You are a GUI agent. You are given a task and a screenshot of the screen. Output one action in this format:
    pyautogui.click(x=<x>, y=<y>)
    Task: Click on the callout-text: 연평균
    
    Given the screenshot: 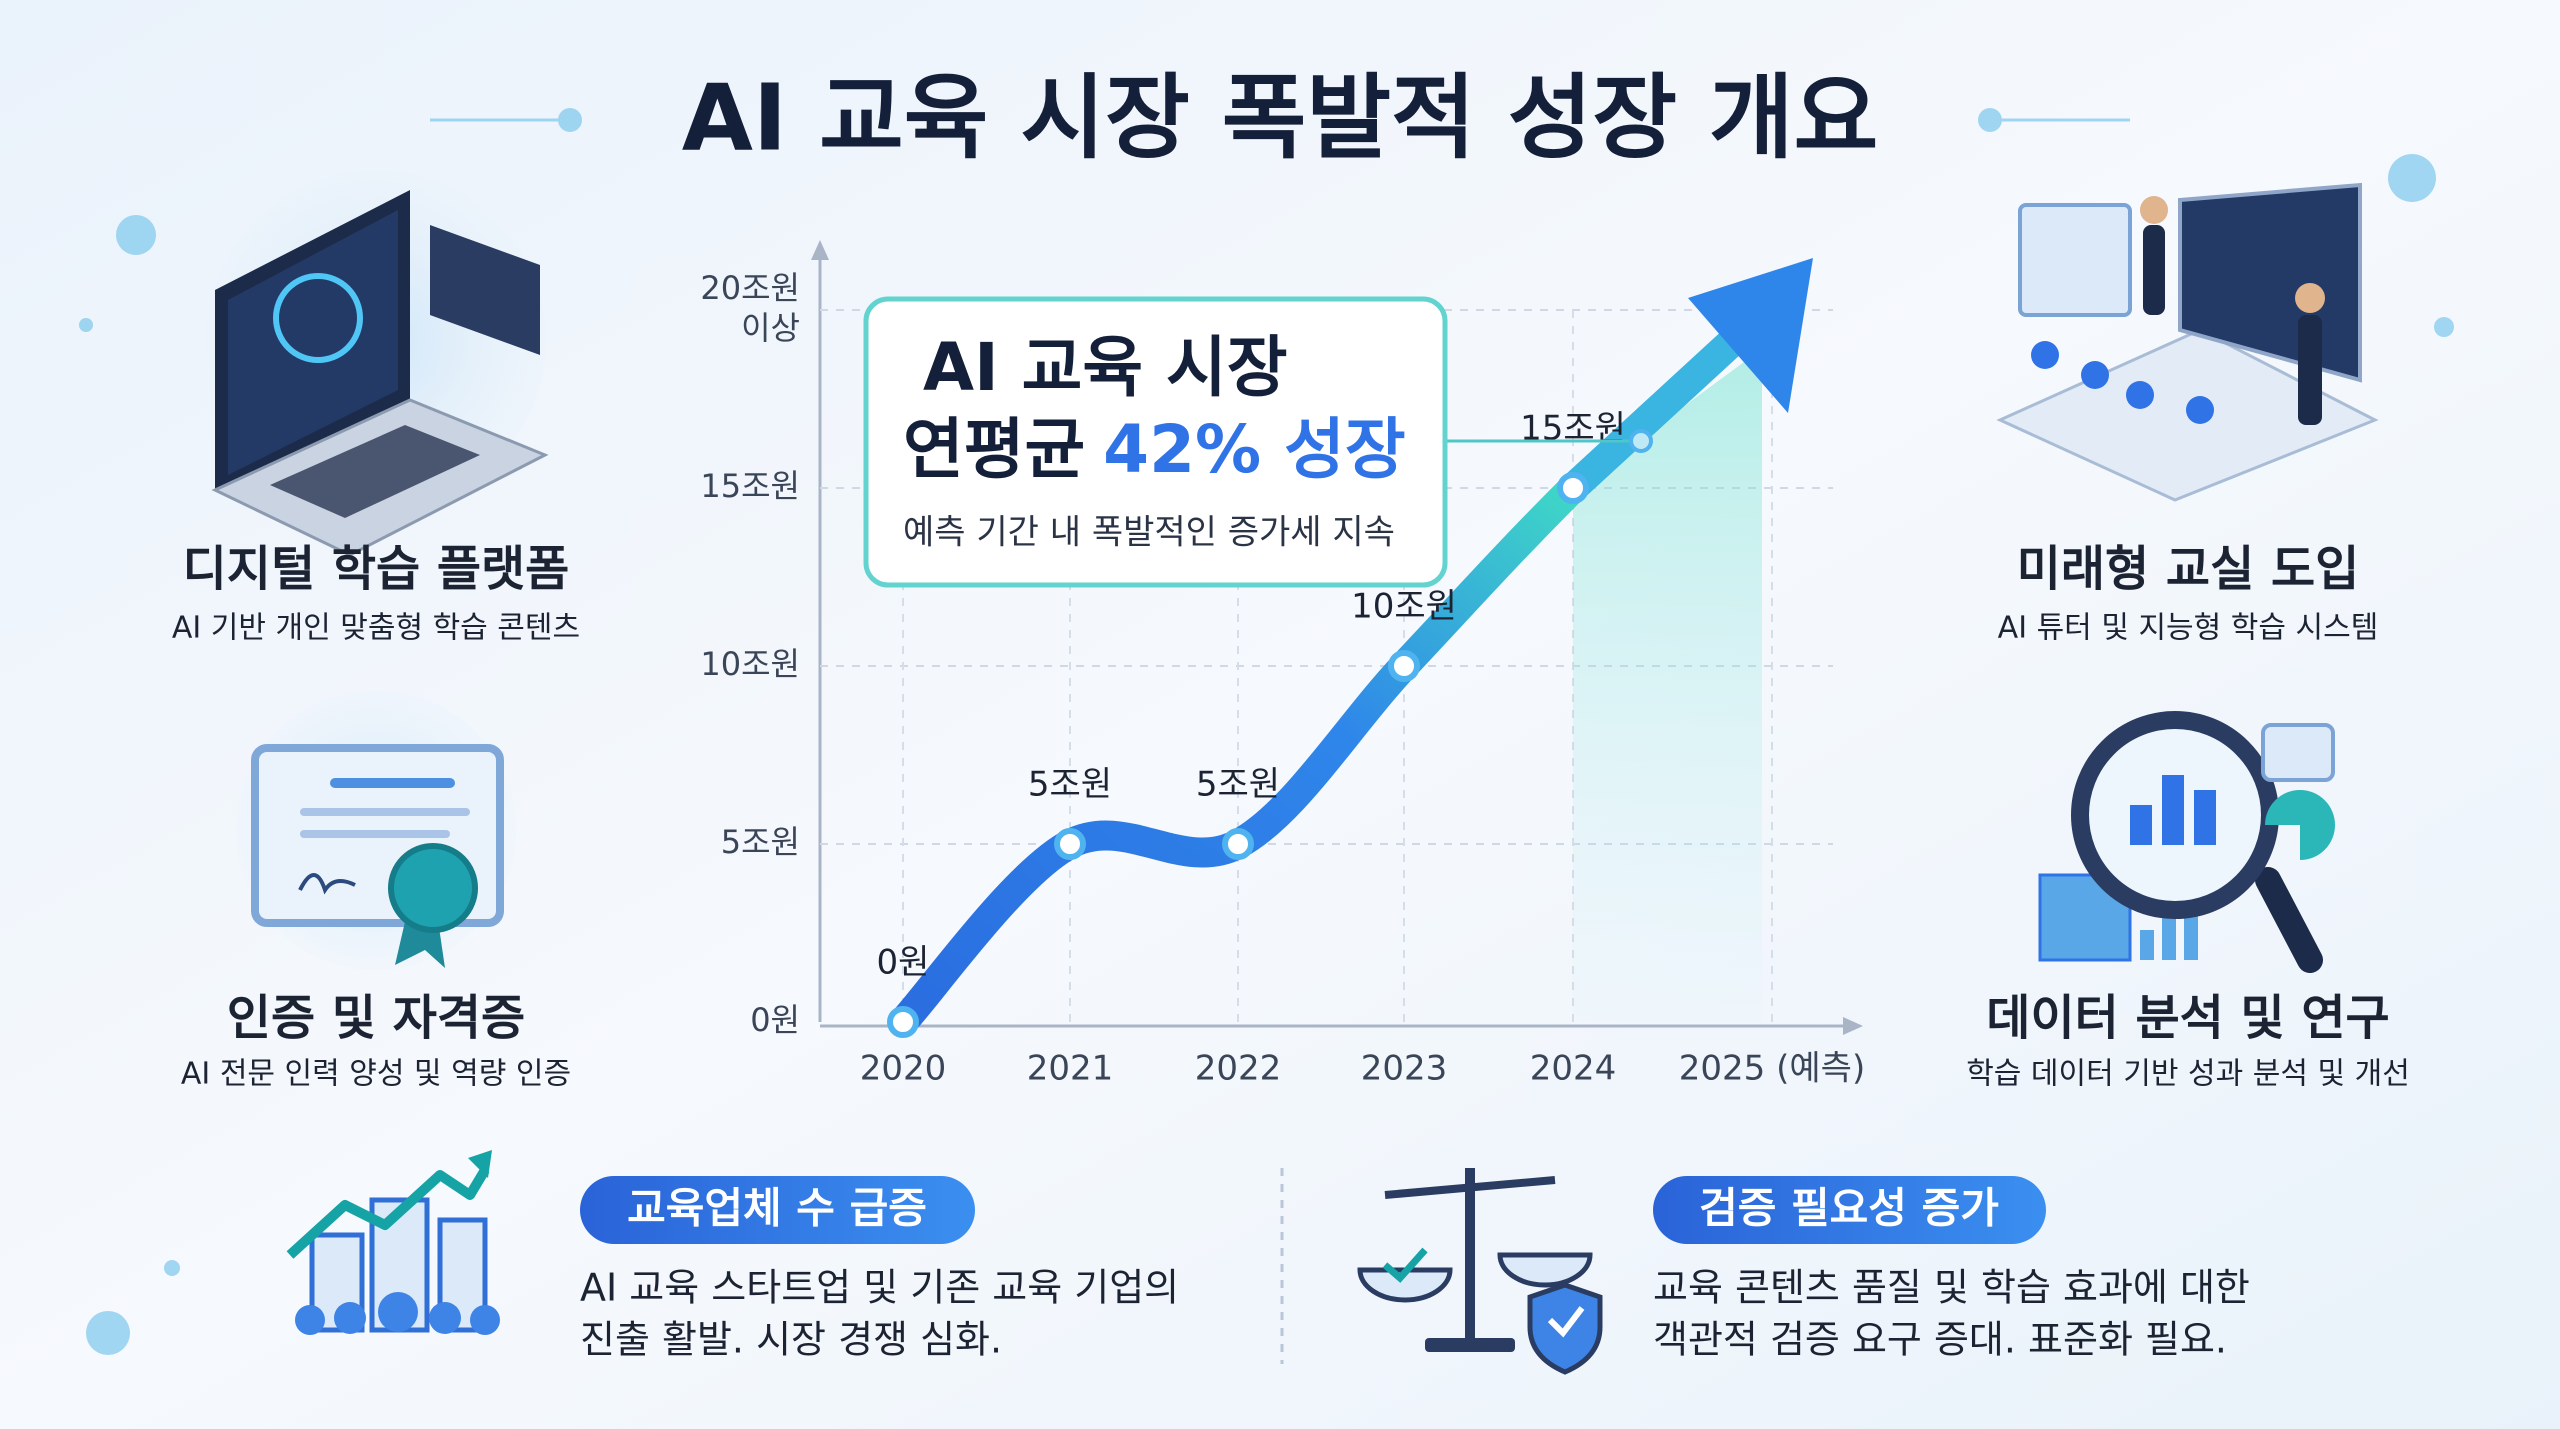 What is the action you would take?
    pyautogui.click(x=994, y=449)
    